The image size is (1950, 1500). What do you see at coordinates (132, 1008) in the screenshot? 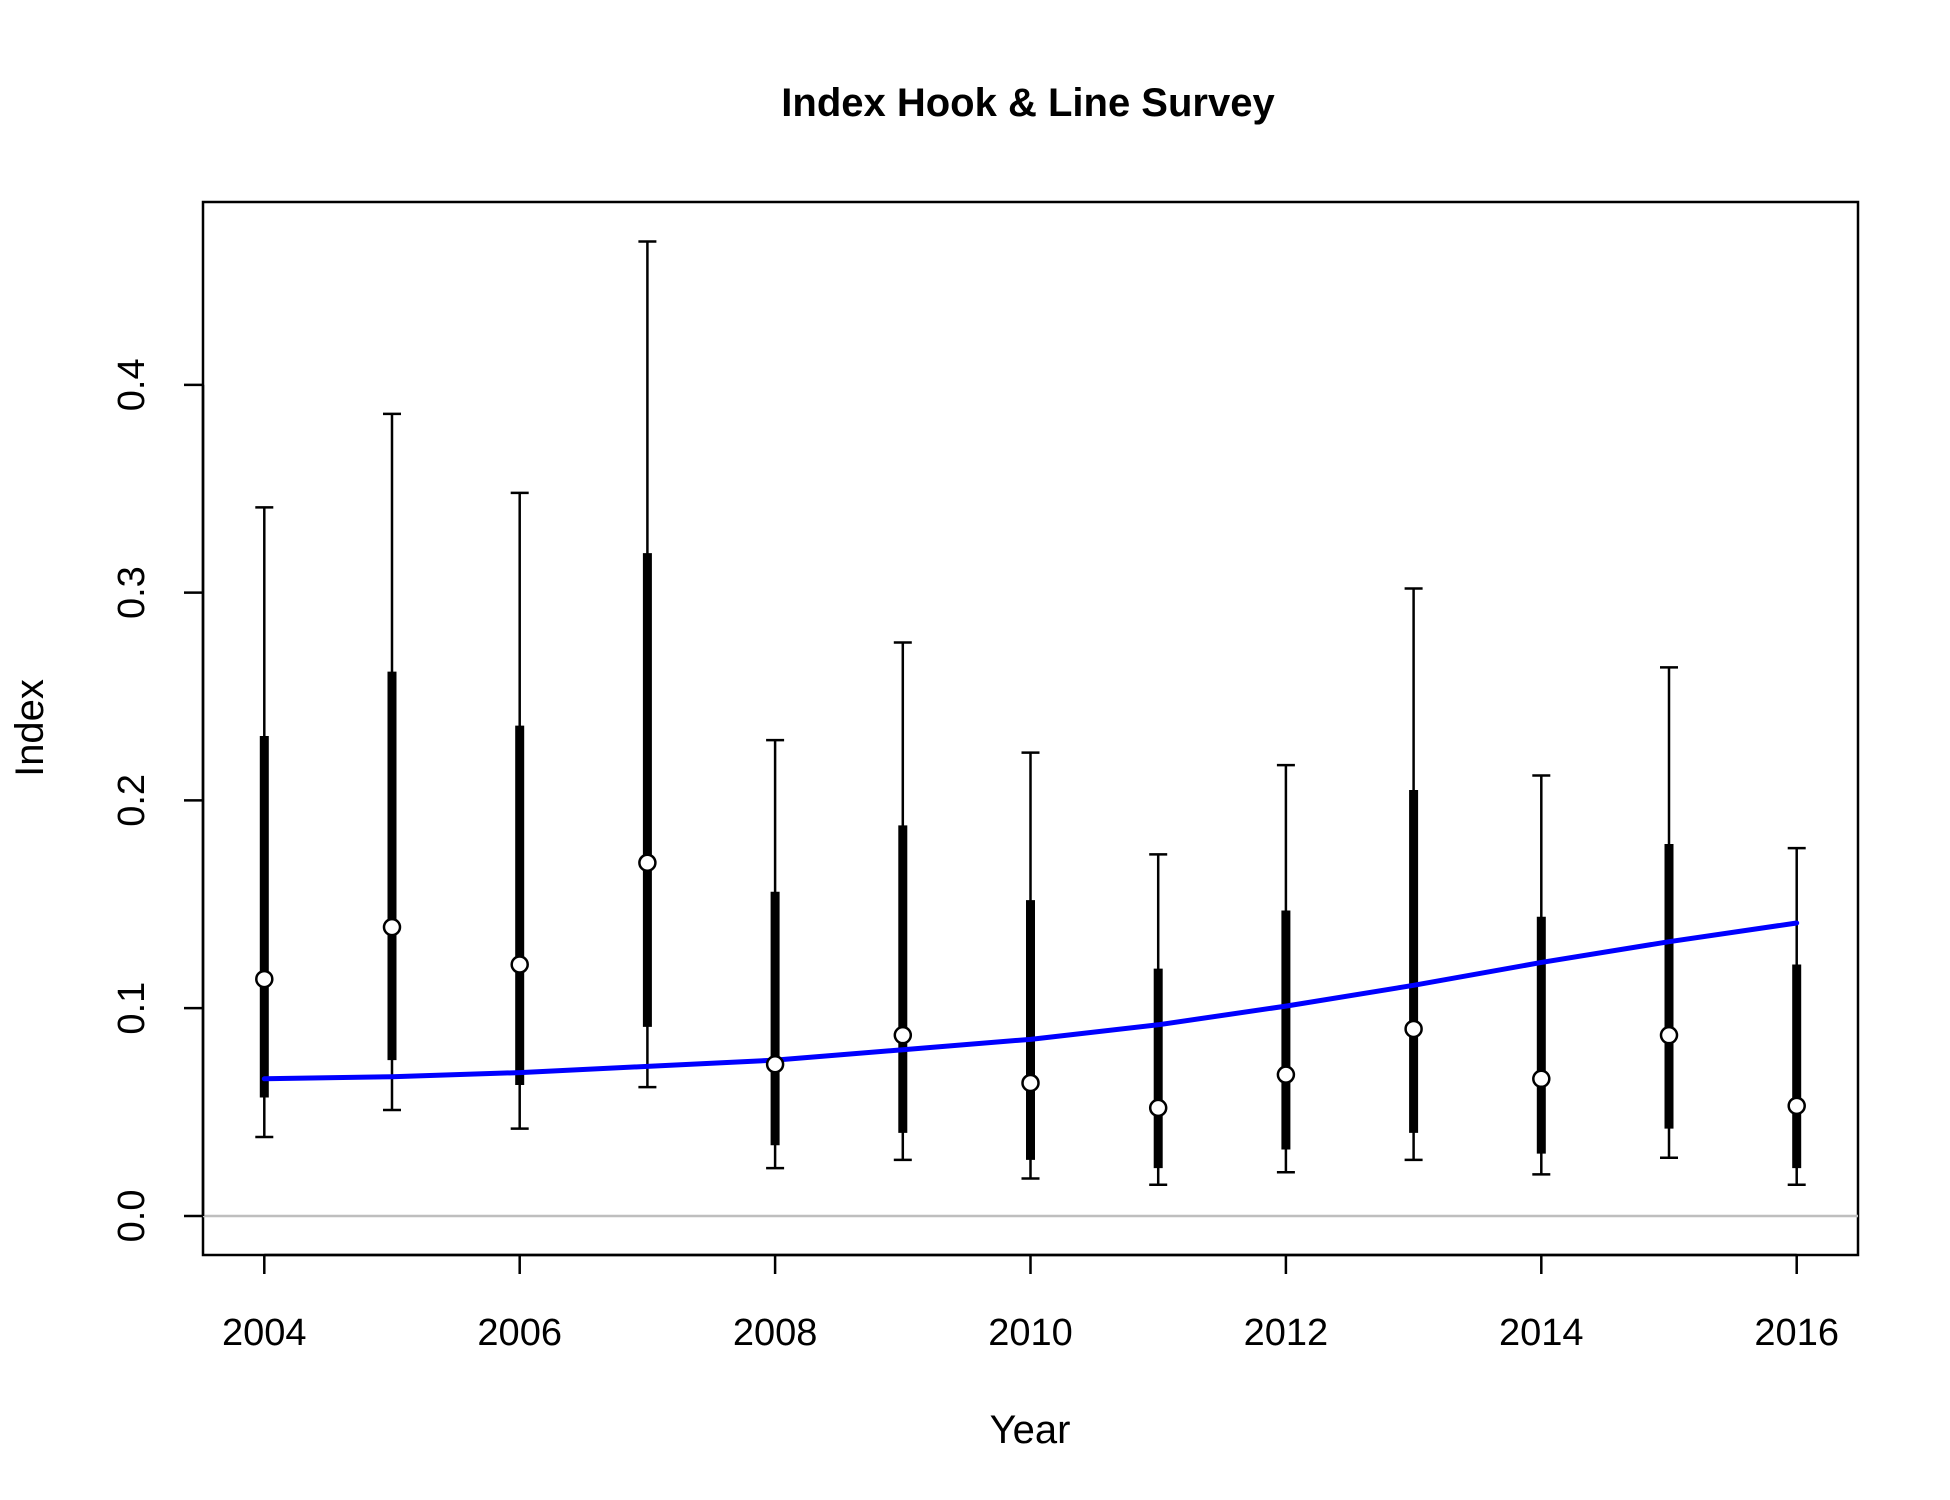
I see `y-tick-label-1: 0.1` at bounding box center [132, 1008].